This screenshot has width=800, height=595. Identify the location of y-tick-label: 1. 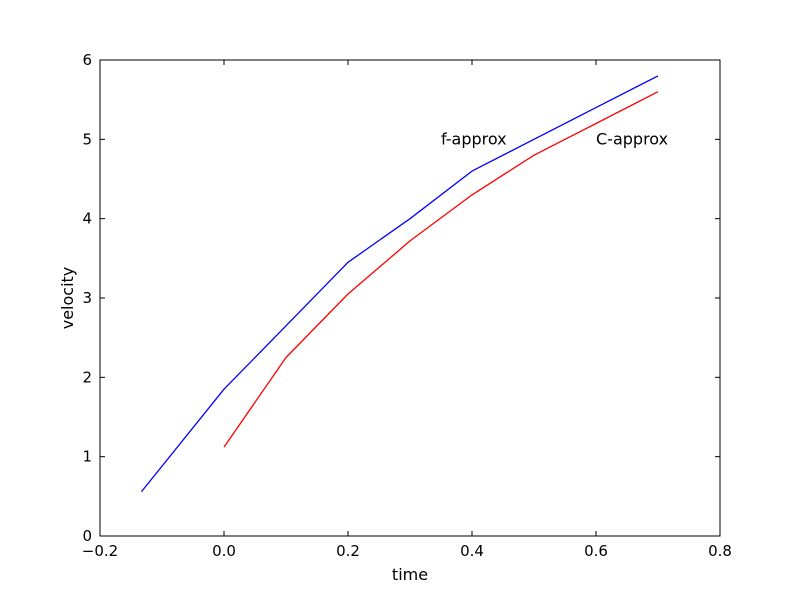
(87, 457).